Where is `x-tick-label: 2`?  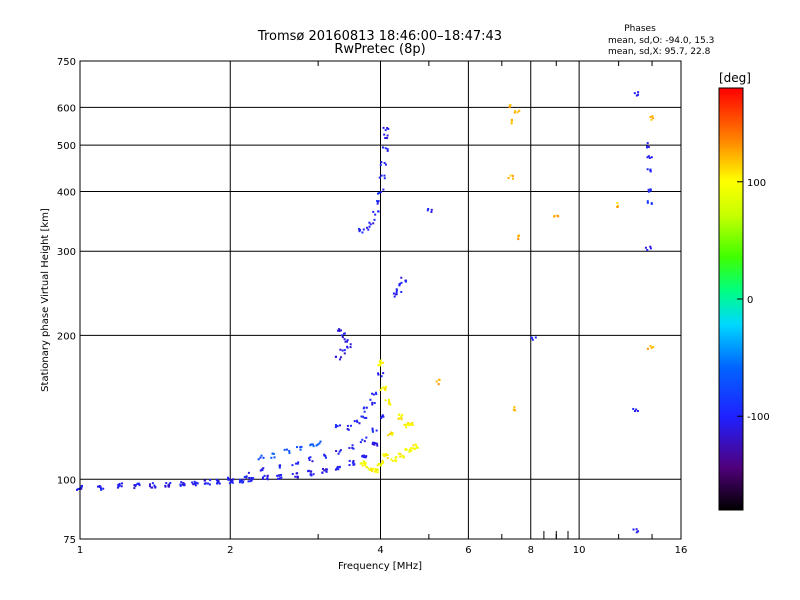 x-tick-label: 2 is located at coordinates (230, 550).